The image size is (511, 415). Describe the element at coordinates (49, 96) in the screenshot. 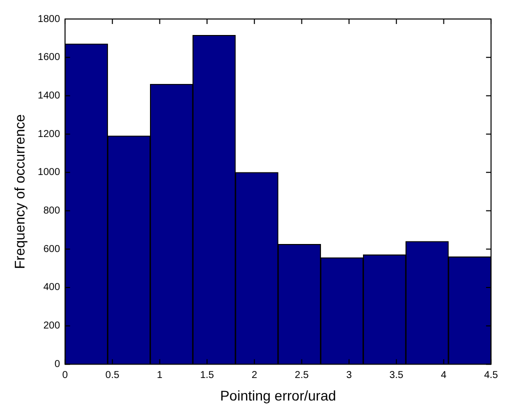

I see `y-tick-label: 1400` at that location.